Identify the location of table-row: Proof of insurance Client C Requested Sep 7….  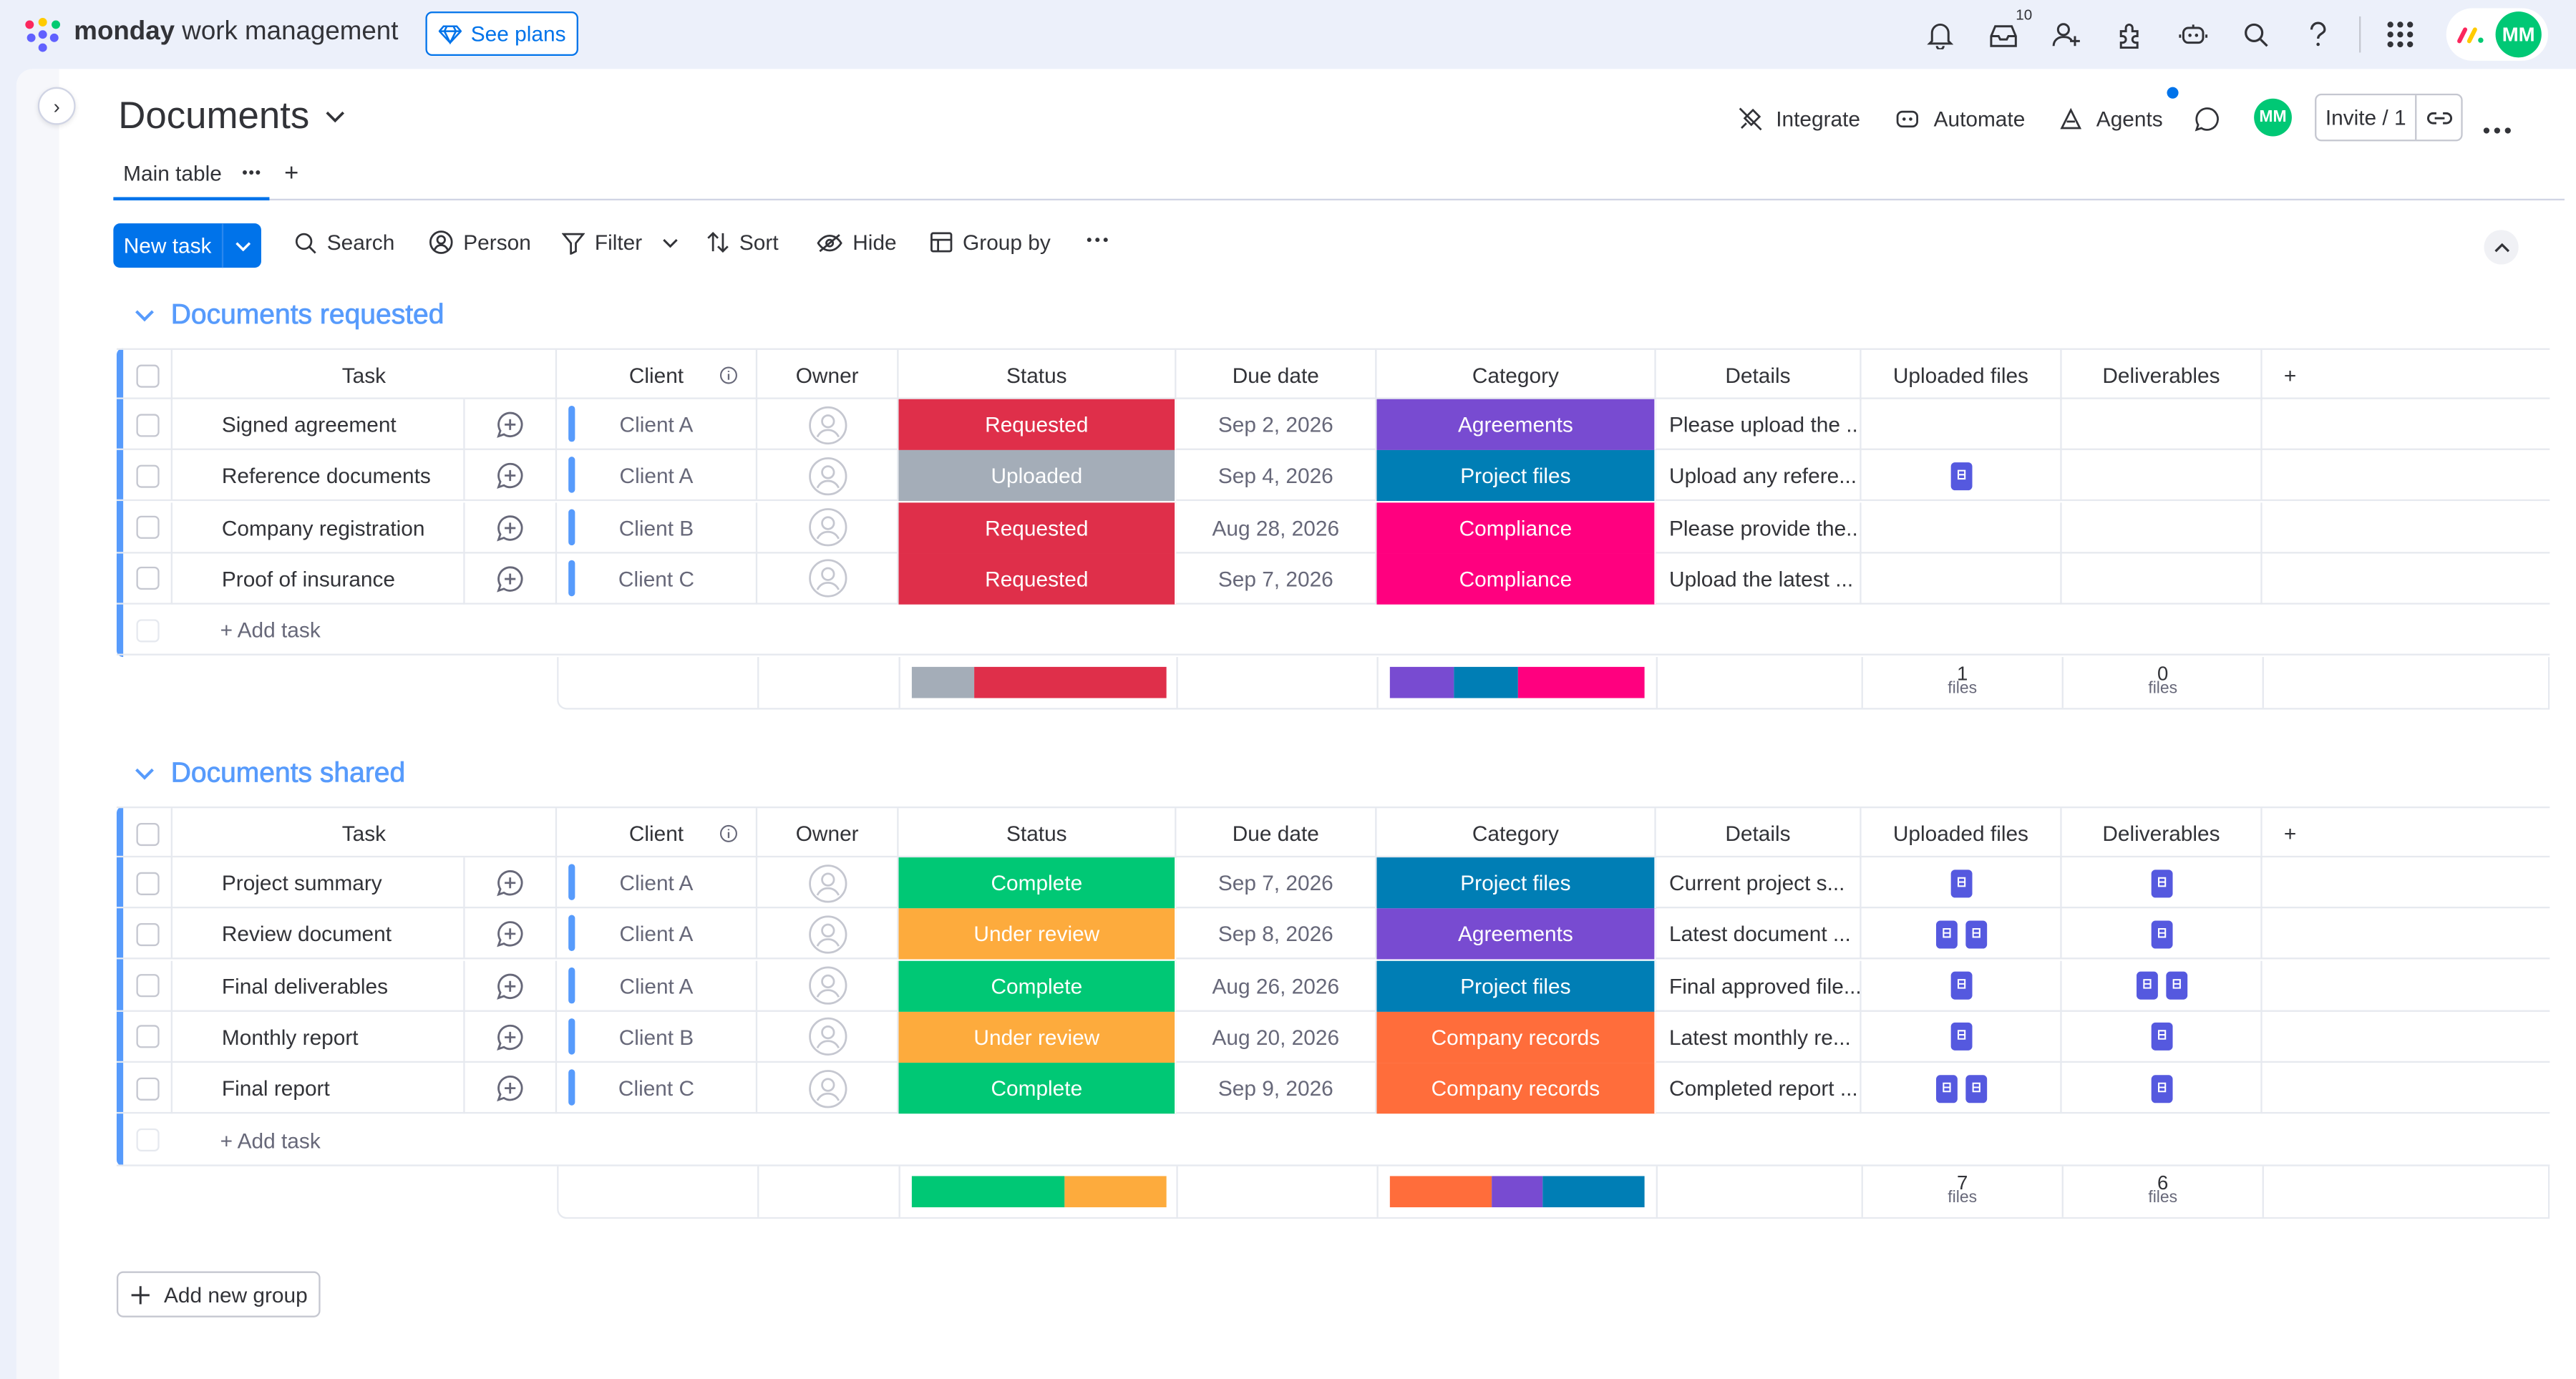
(1333, 579).